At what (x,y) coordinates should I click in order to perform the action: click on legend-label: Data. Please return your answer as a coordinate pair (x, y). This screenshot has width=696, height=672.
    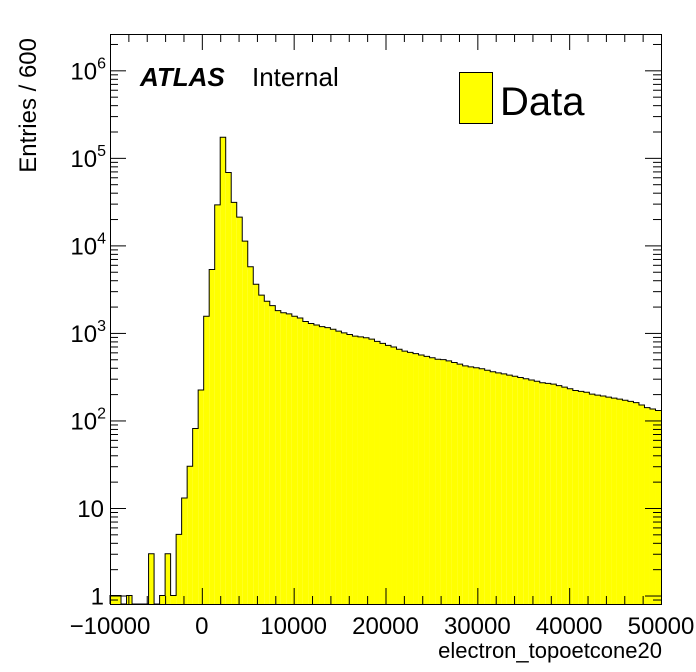
    Looking at the image, I should click on (542, 102).